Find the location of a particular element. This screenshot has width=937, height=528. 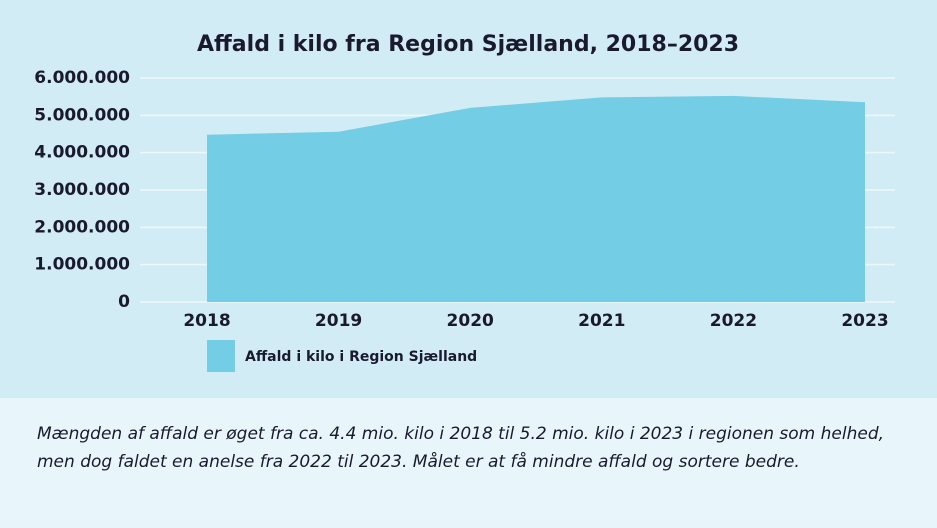

y-tick-label: 5.000.000 is located at coordinates (82, 115).